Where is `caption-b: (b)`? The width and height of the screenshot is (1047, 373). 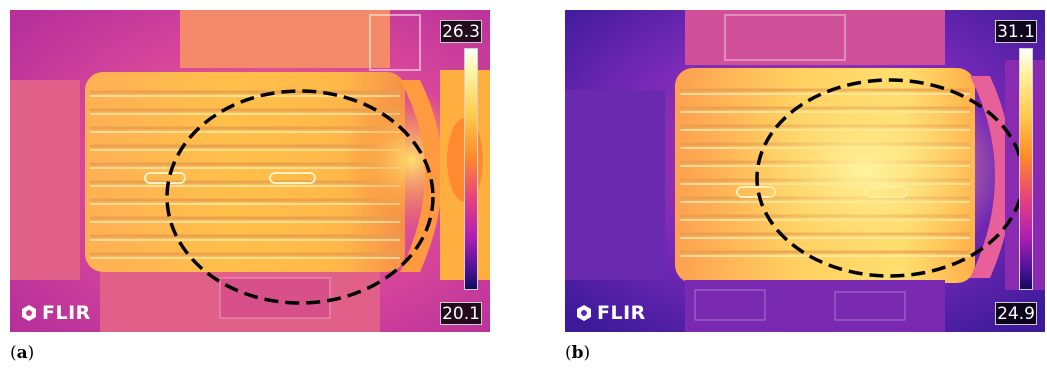 caption-b: (b) is located at coordinates (577, 353).